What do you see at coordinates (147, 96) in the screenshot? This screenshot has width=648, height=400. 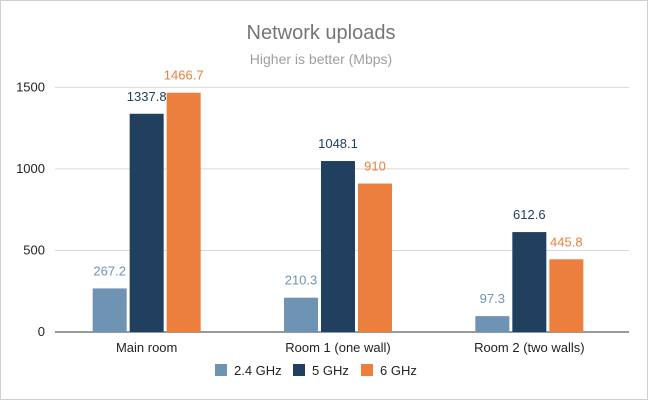 I see `data-label: 1337.8` at bounding box center [147, 96].